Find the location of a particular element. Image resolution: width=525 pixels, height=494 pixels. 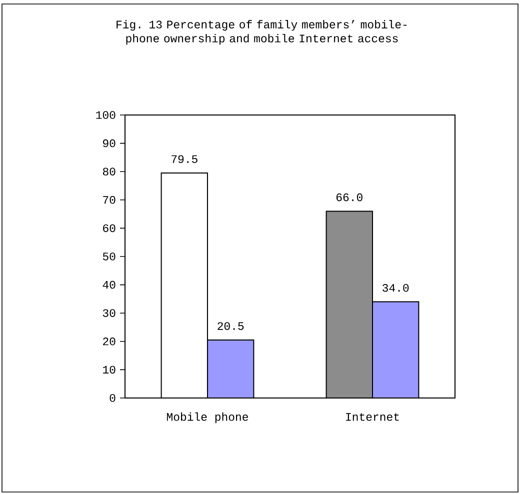

y-tick-label: 60 is located at coordinates (109, 228).